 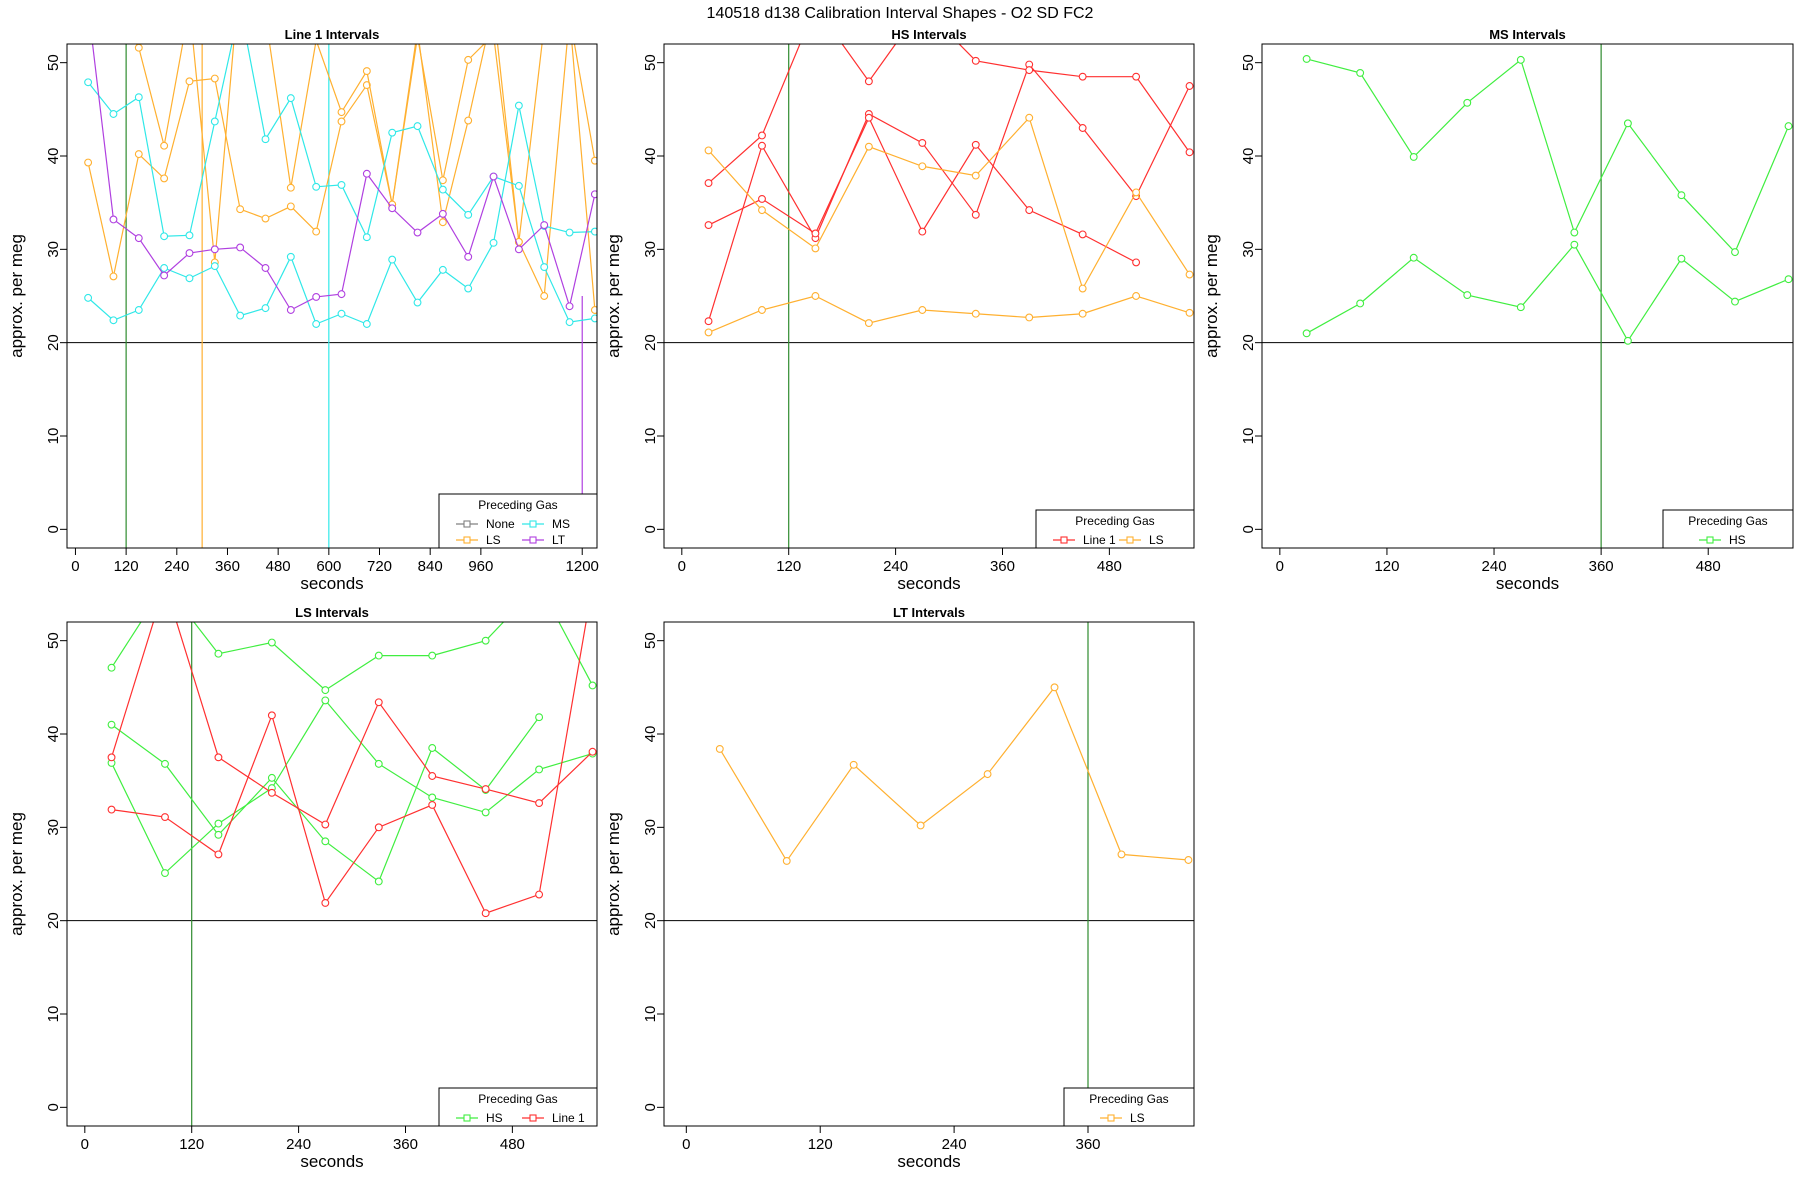 I want to click on plot-area, so click(x=332, y=853).